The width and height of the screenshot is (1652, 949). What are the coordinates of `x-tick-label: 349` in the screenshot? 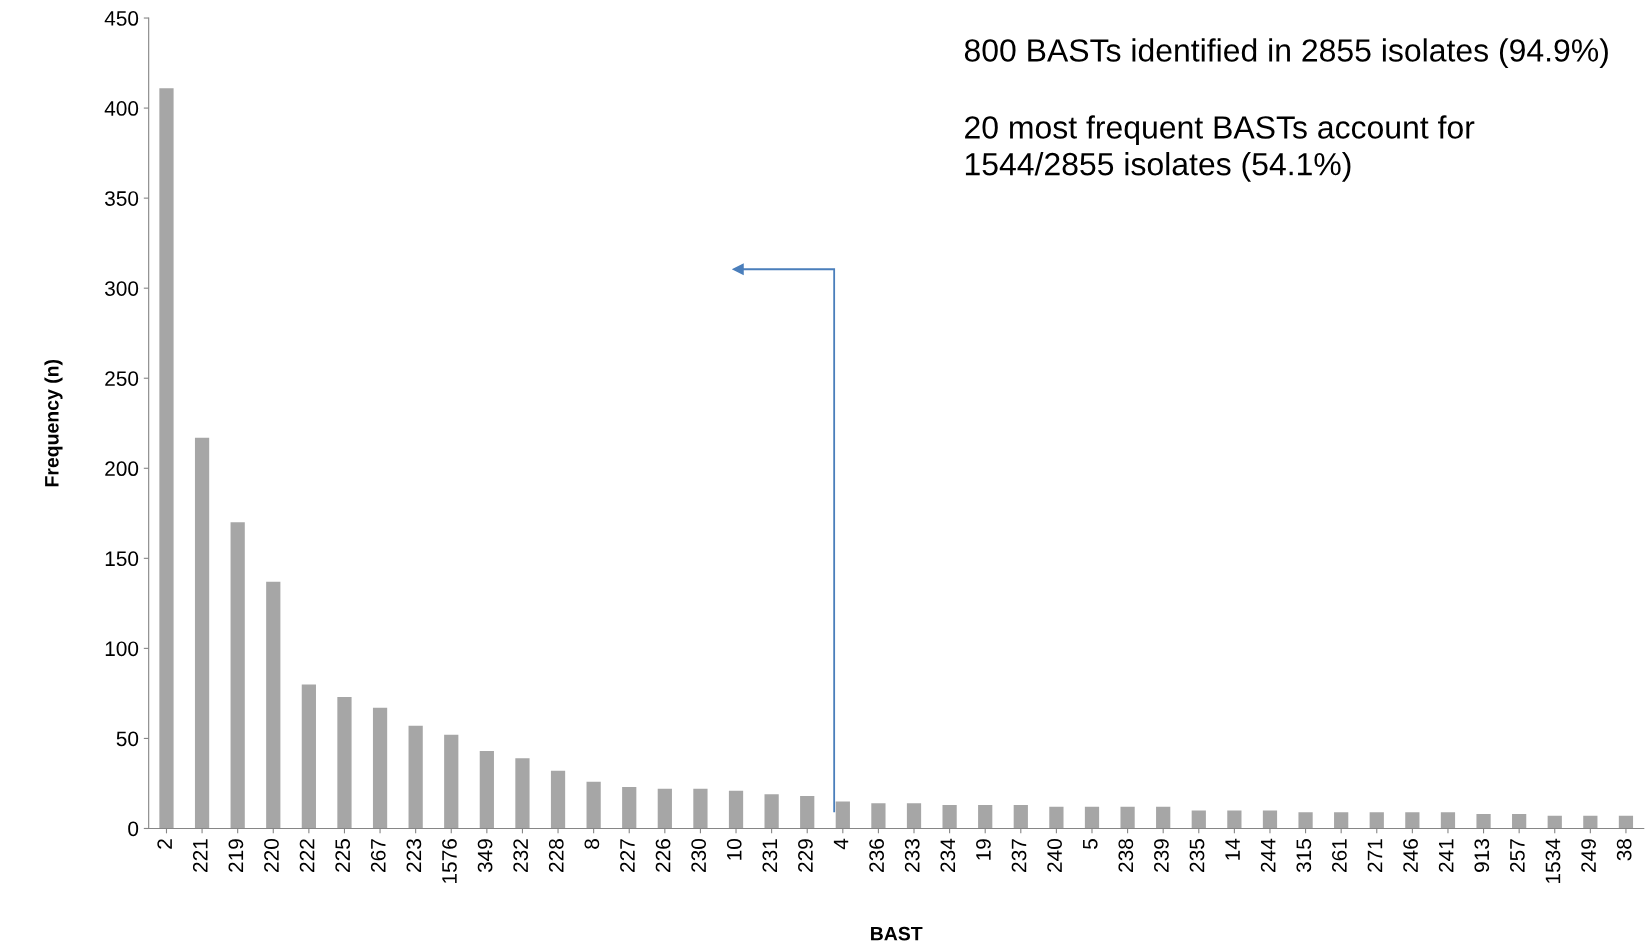 It's located at (485, 856).